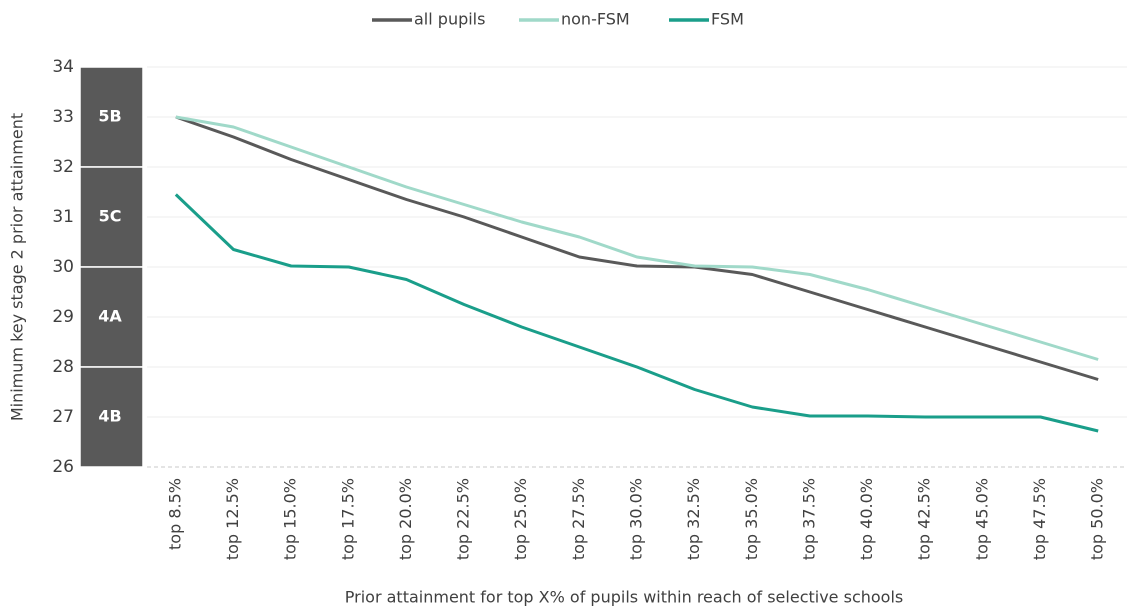  I want to click on x-tick-label: top 40.0%, so click(866, 519).